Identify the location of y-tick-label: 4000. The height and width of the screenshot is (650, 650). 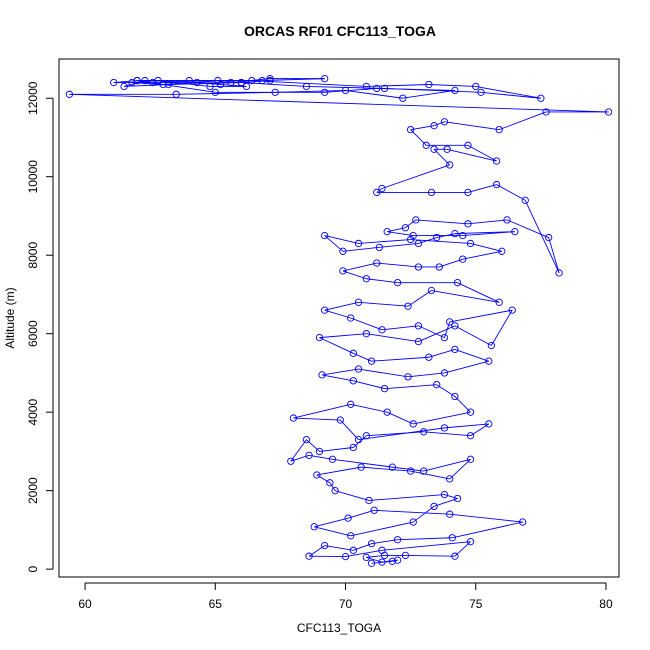
(33, 412).